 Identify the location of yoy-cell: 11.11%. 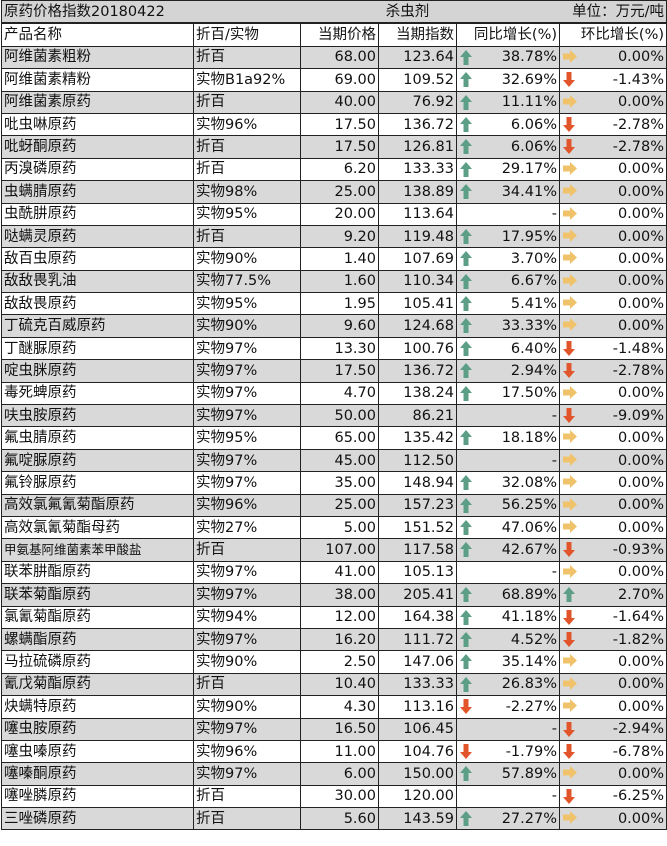
(508, 102).